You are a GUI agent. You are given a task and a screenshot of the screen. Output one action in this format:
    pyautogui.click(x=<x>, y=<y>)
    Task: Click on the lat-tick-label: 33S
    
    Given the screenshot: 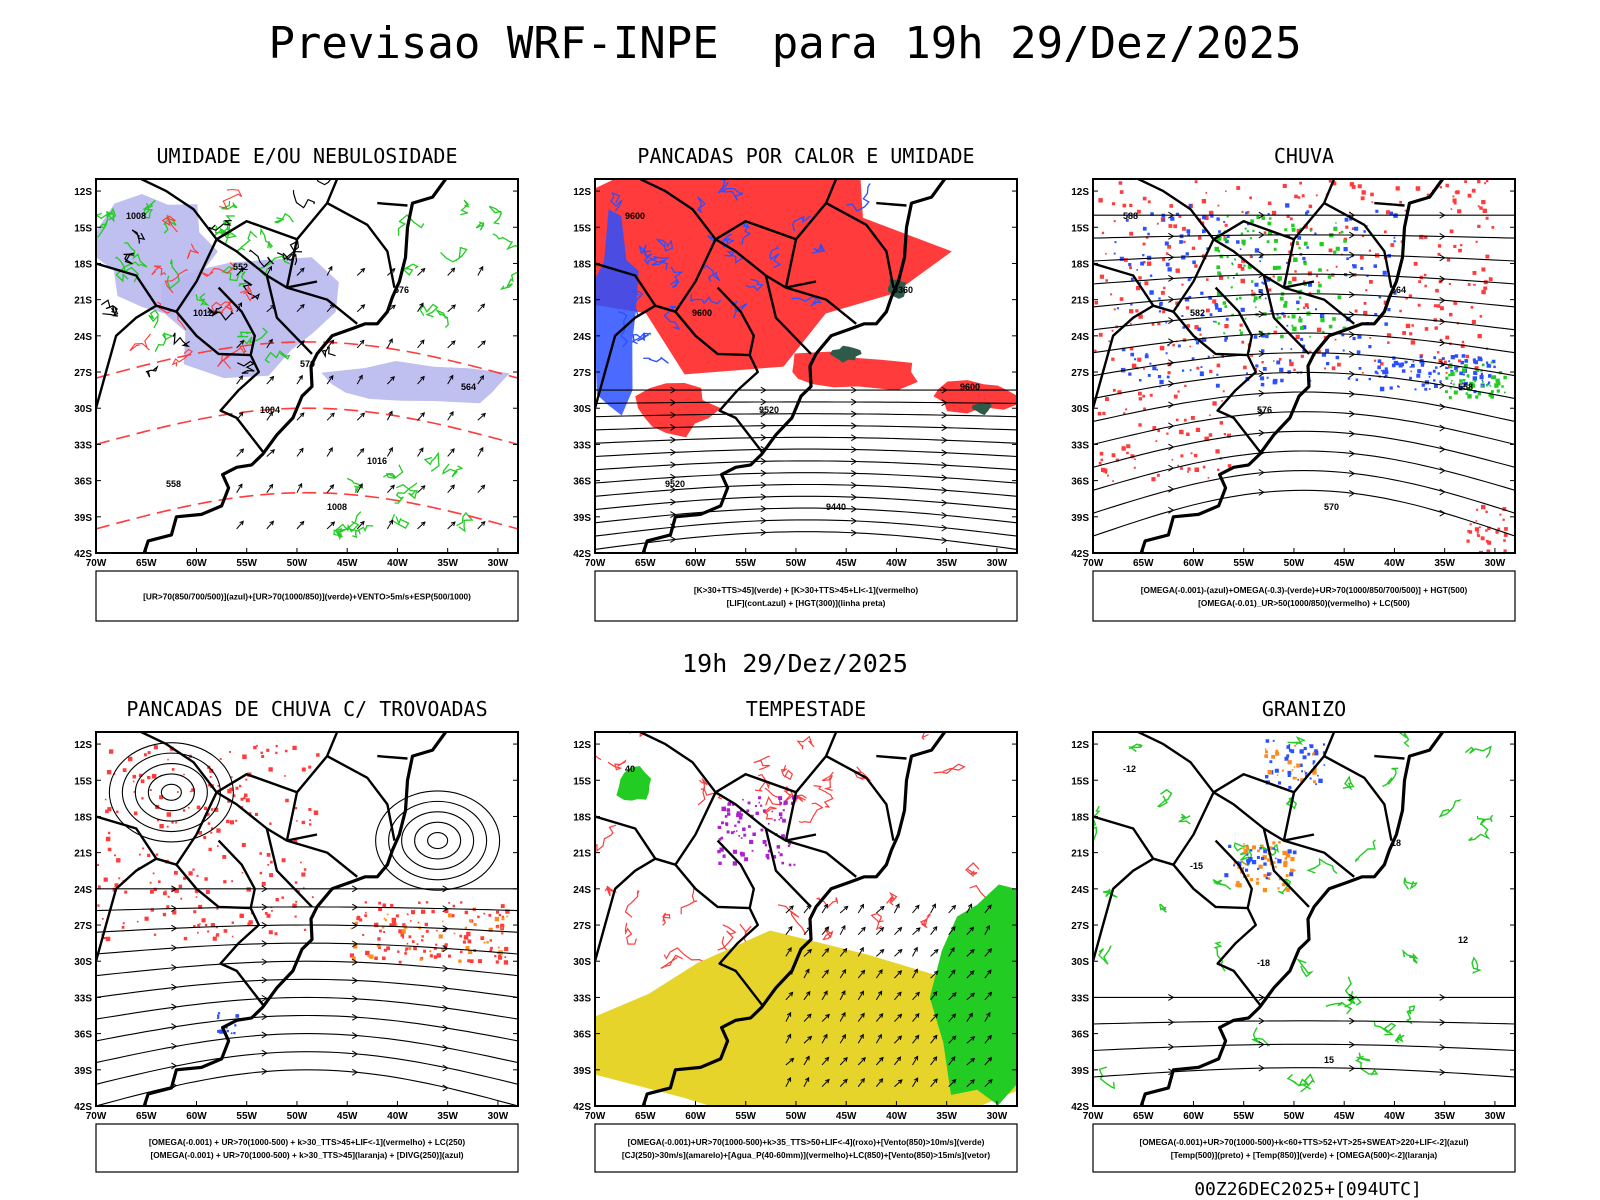 What is the action you would take?
    pyautogui.click(x=1080, y=998)
    